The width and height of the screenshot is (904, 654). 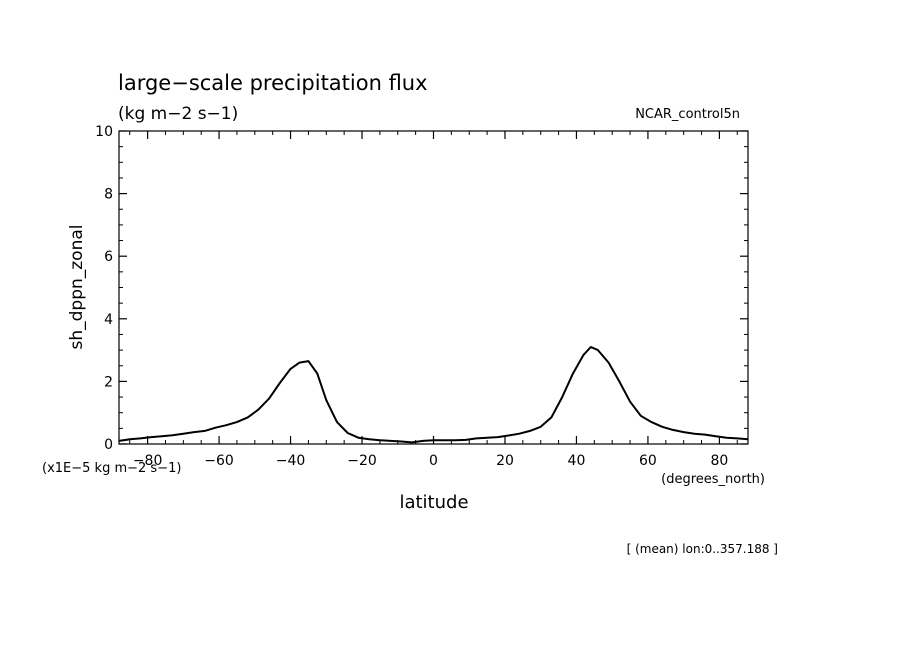 I want to click on x-axis-label: latitude, so click(x=433, y=502).